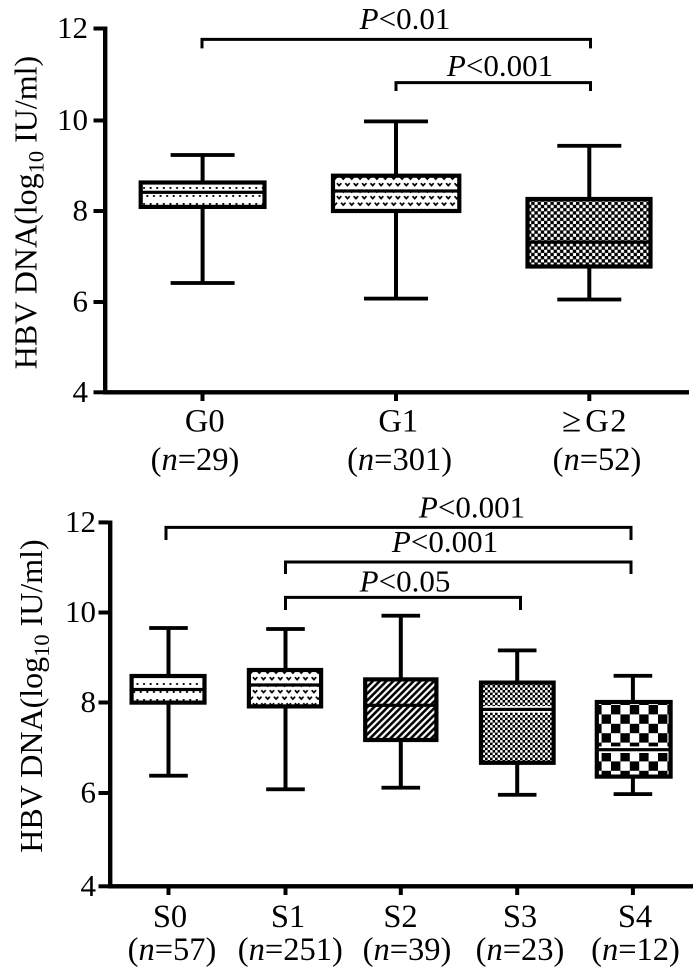  I want to click on svg-text: P<0.05, so click(405, 581).